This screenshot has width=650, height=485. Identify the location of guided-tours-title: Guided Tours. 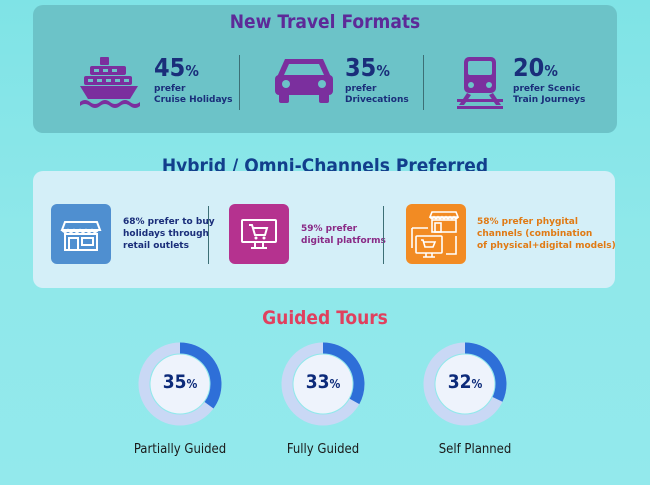
(325, 318).